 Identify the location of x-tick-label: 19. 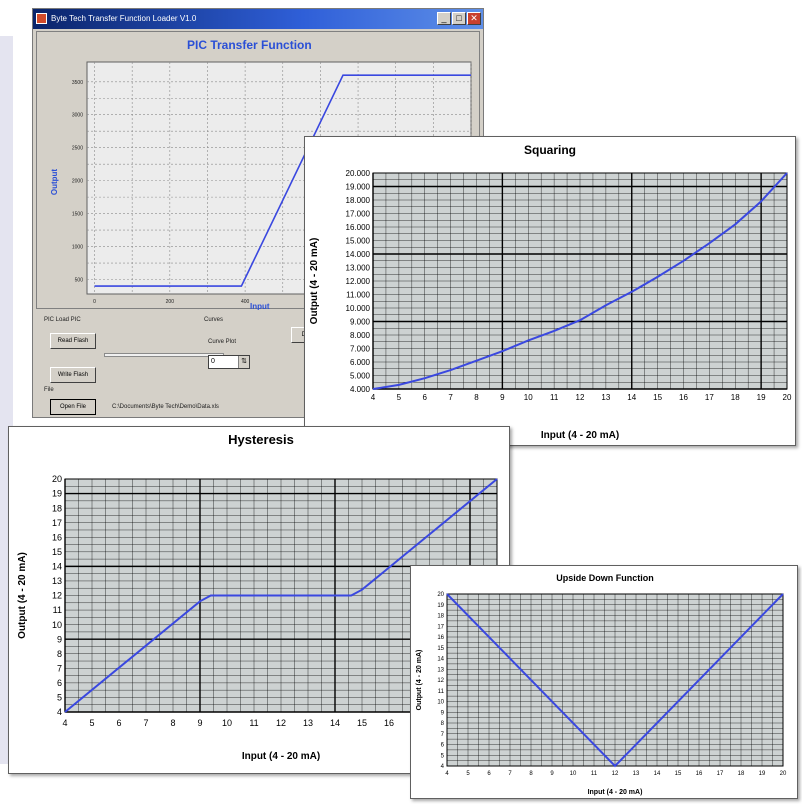
(761, 397).